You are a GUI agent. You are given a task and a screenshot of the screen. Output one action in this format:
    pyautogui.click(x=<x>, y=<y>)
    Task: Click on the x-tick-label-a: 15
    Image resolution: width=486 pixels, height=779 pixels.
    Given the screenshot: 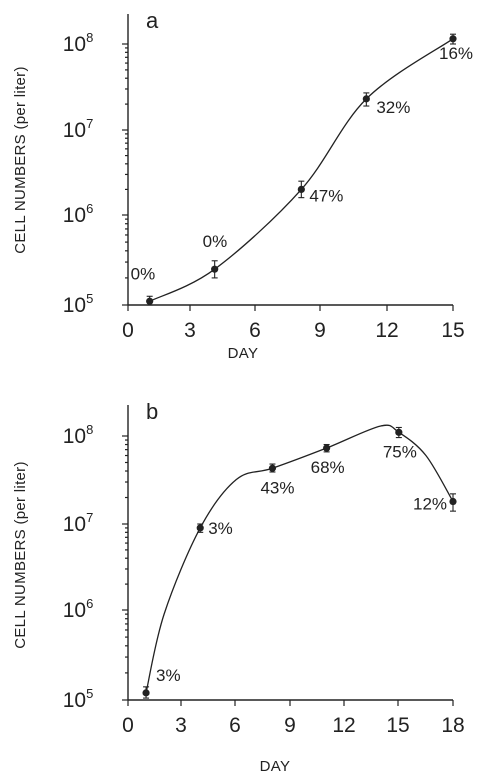 What is the action you would take?
    pyautogui.click(x=452, y=330)
    